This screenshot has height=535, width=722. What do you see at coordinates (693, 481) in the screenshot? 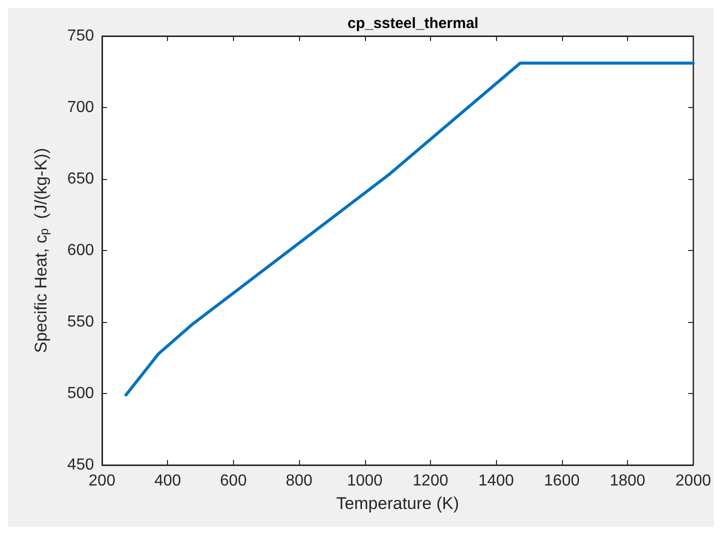
I see `x-tick-label: 2000` at bounding box center [693, 481].